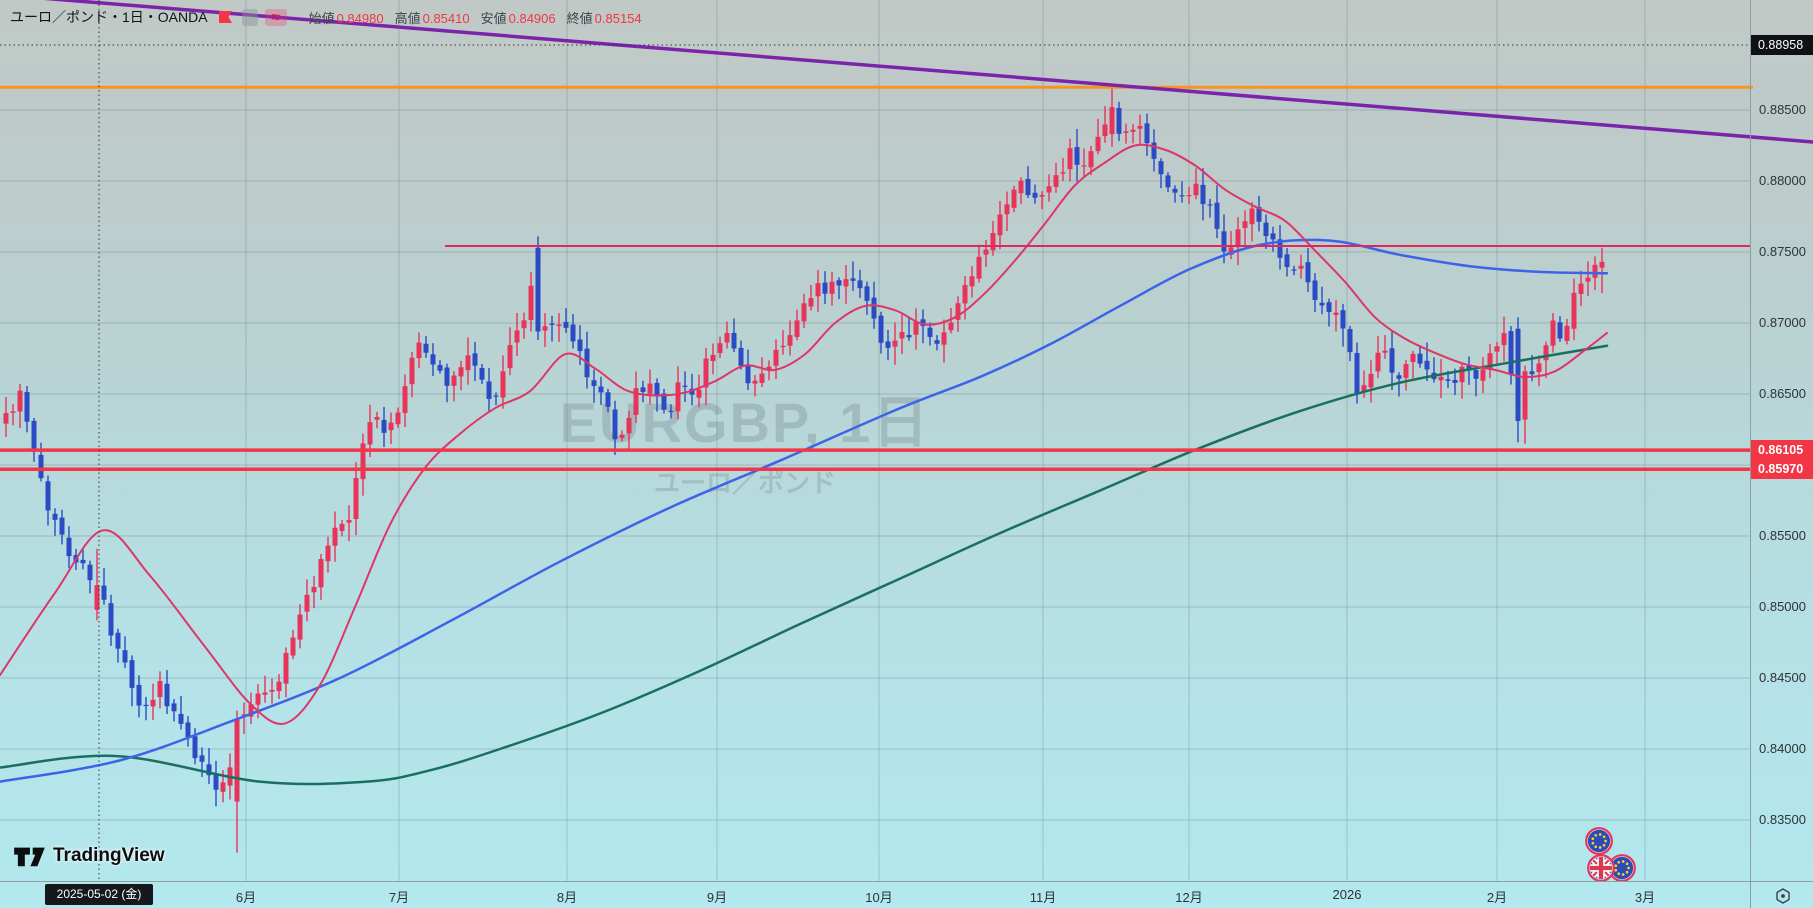 The width and height of the screenshot is (1813, 908). Describe the element at coordinates (109, 17) in the screenshot. I see `symbol-title: ユーロ／ポンド・1日・OANDA` at that location.